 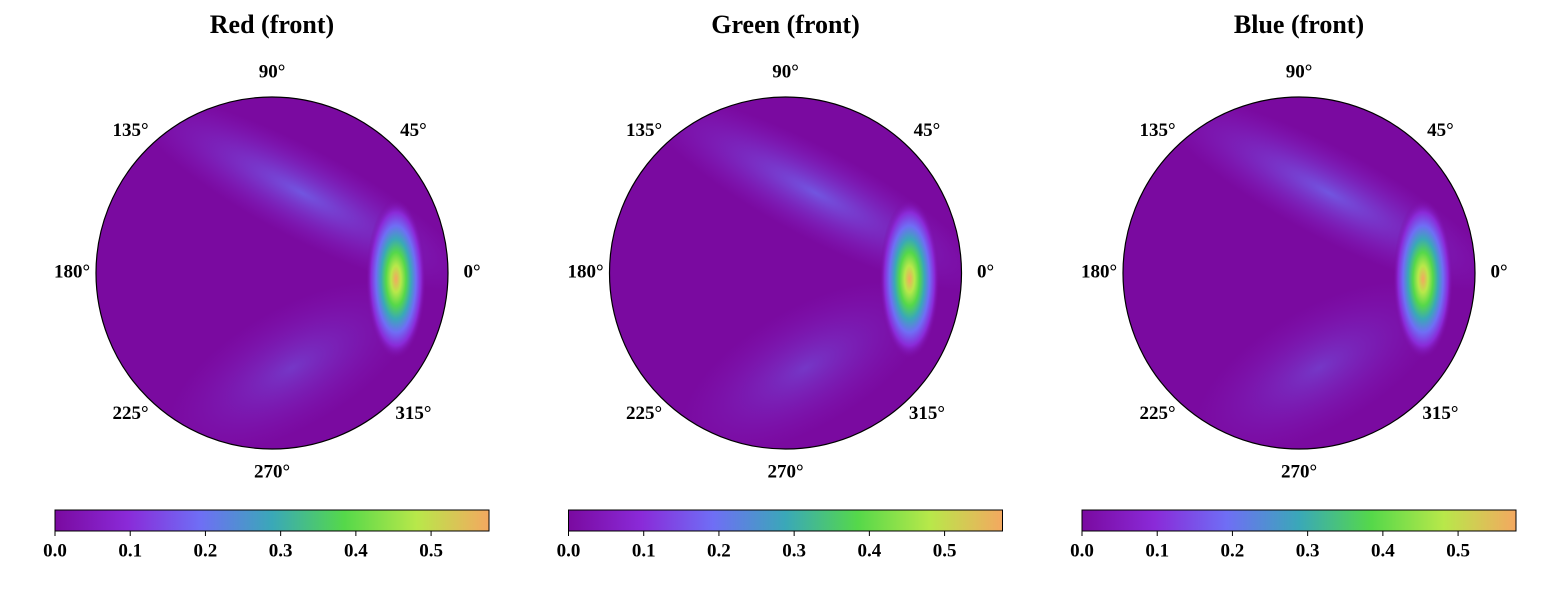 What do you see at coordinates (785, 24) in the screenshot?
I see `chart-title: Green (front)` at bounding box center [785, 24].